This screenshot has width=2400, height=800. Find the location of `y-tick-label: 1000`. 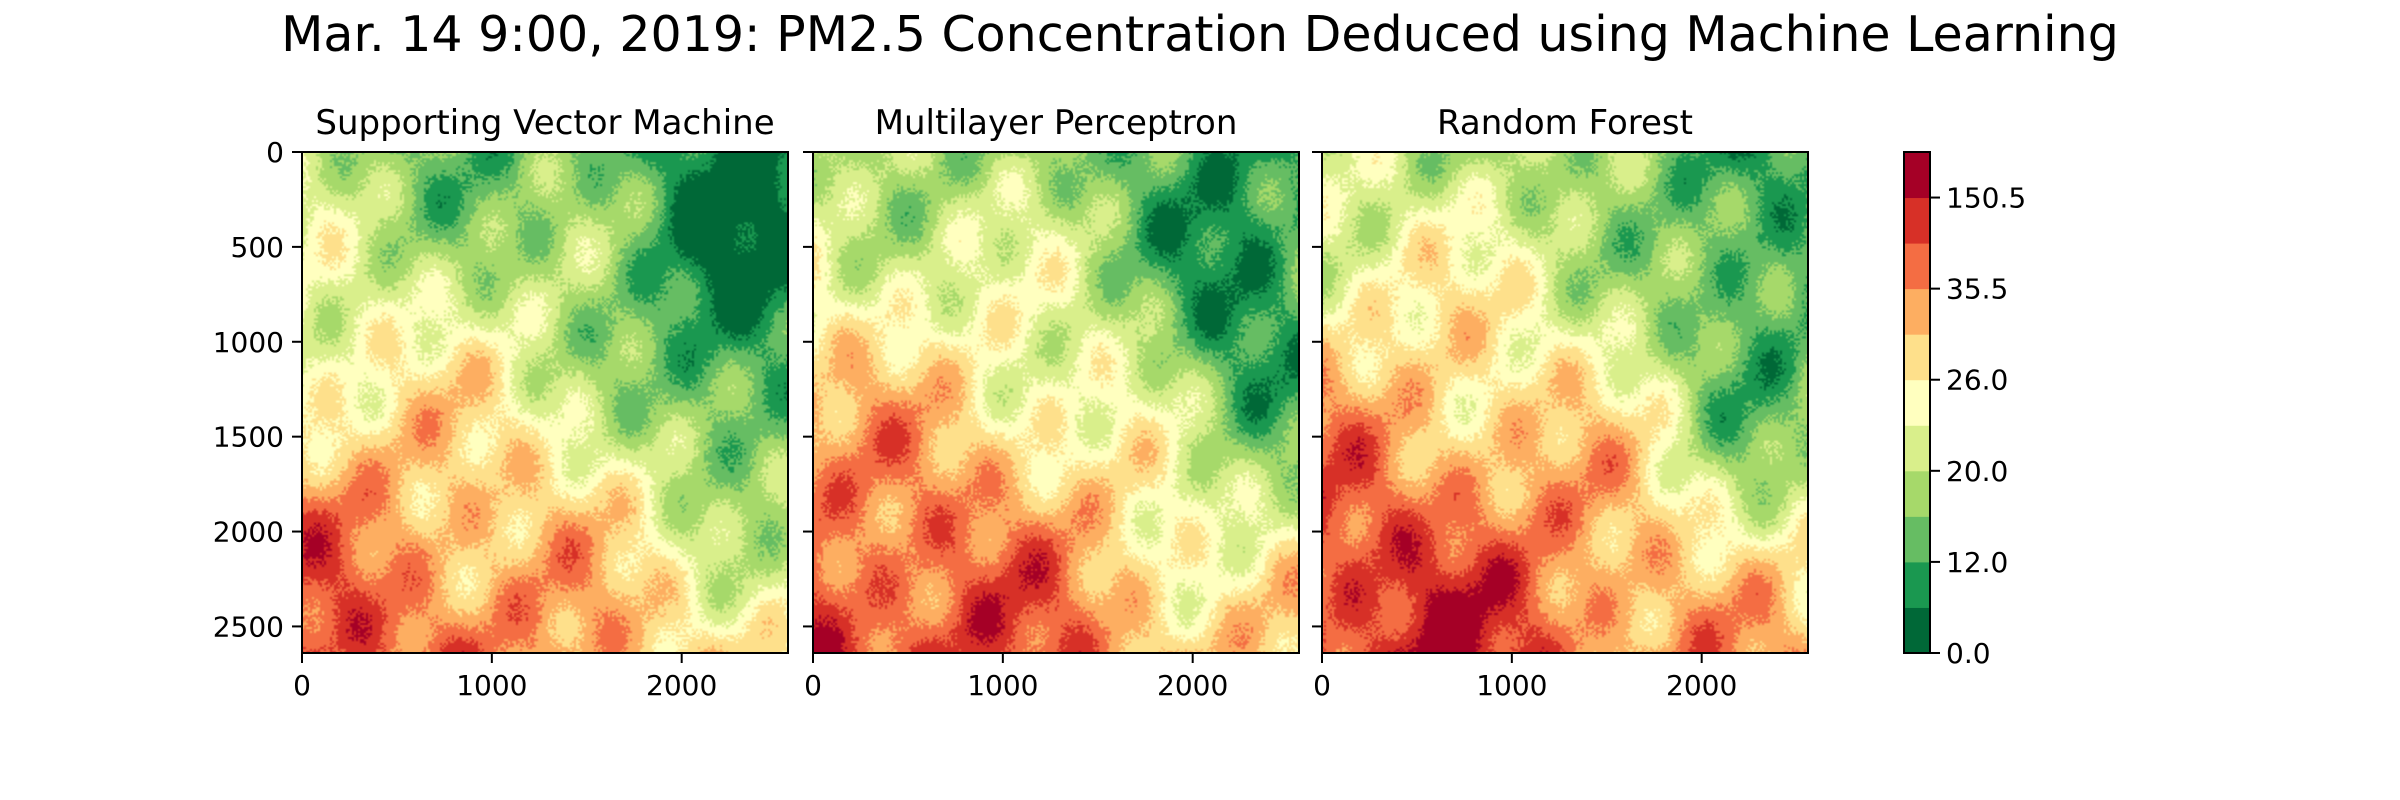

y-tick-label: 1000 is located at coordinates (248, 342).